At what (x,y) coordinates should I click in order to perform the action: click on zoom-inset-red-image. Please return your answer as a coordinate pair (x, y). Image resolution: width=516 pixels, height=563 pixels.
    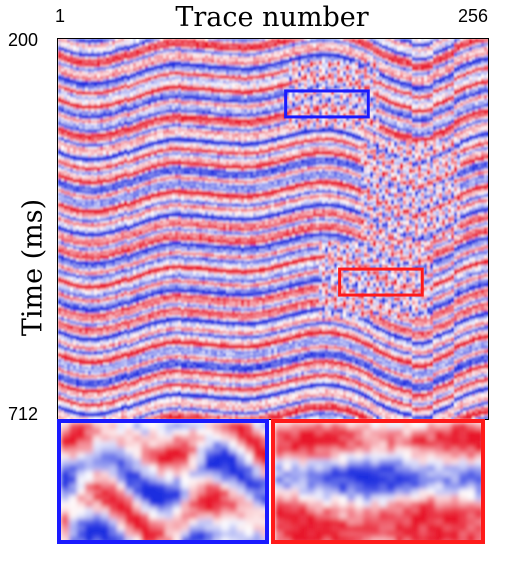
    Looking at the image, I should click on (378, 481).